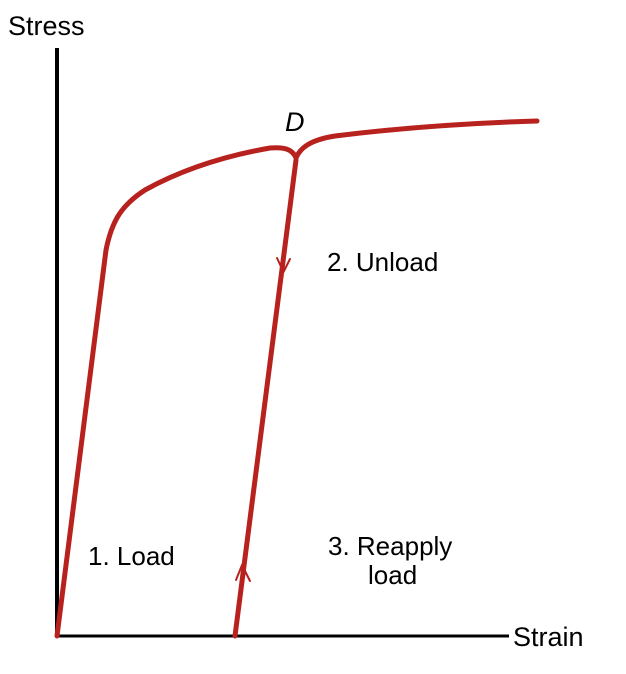  What do you see at coordinates (548, 637) in the screenshot?
I see `x-axis-label: Strain` at bounding box center [548, 637].